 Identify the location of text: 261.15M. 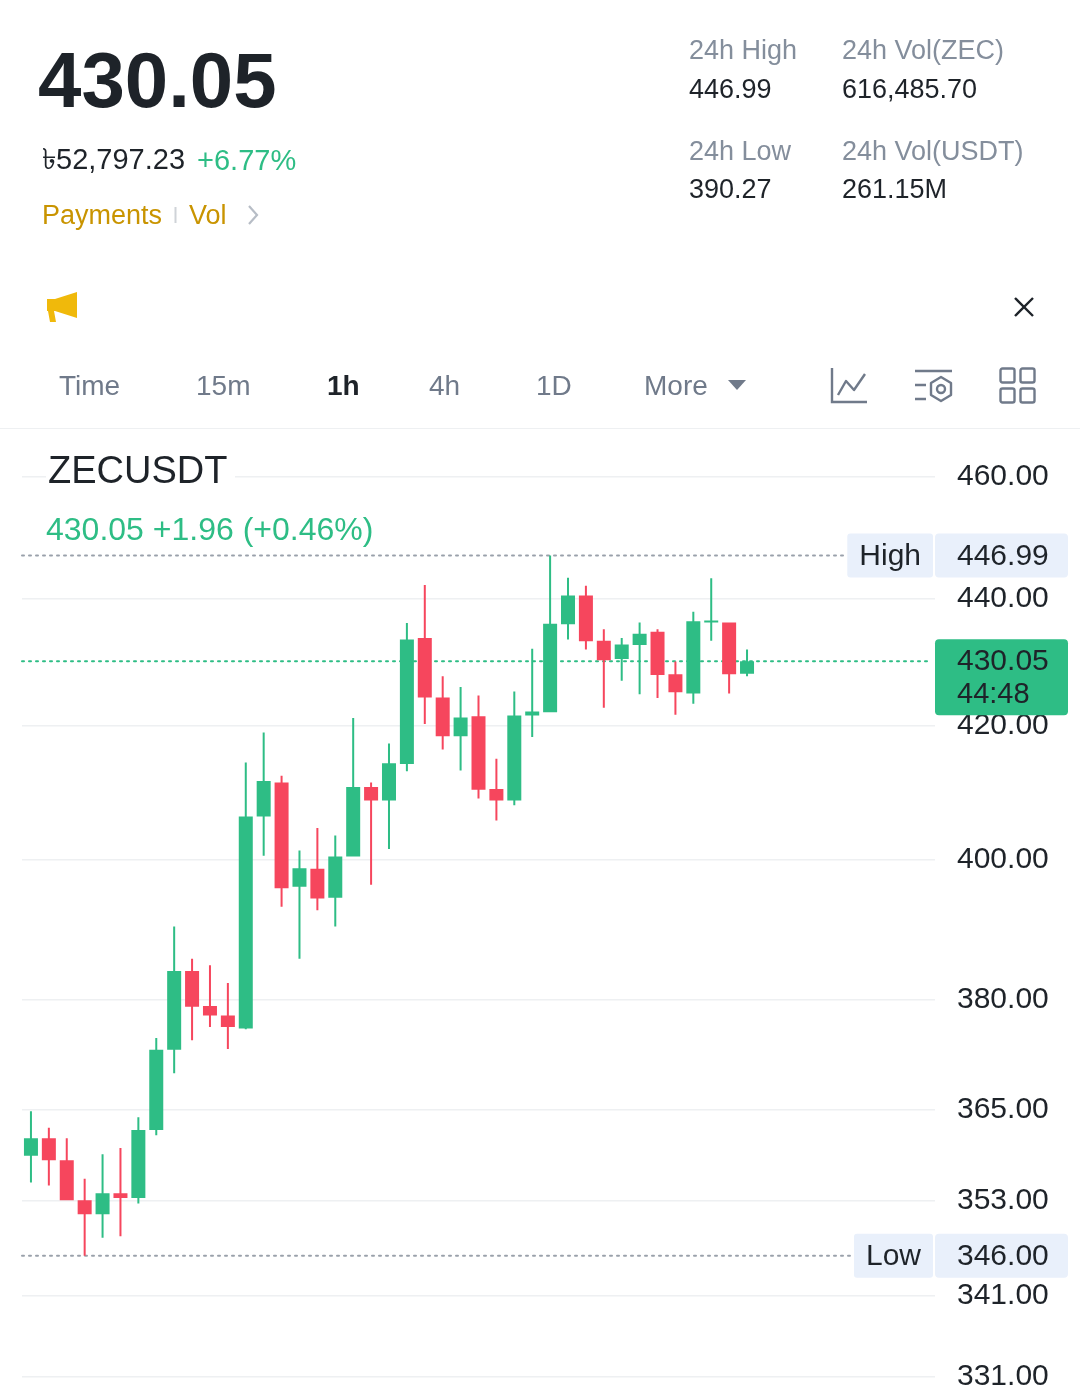
(895, 189).